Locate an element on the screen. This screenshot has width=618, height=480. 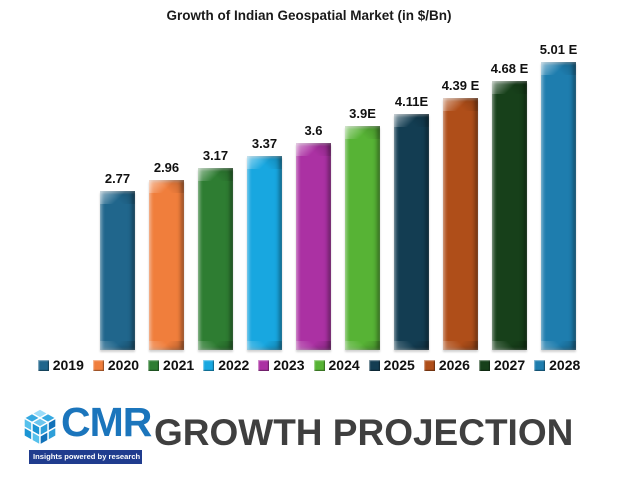
bar-2020 is located at coordinates (166, 265).